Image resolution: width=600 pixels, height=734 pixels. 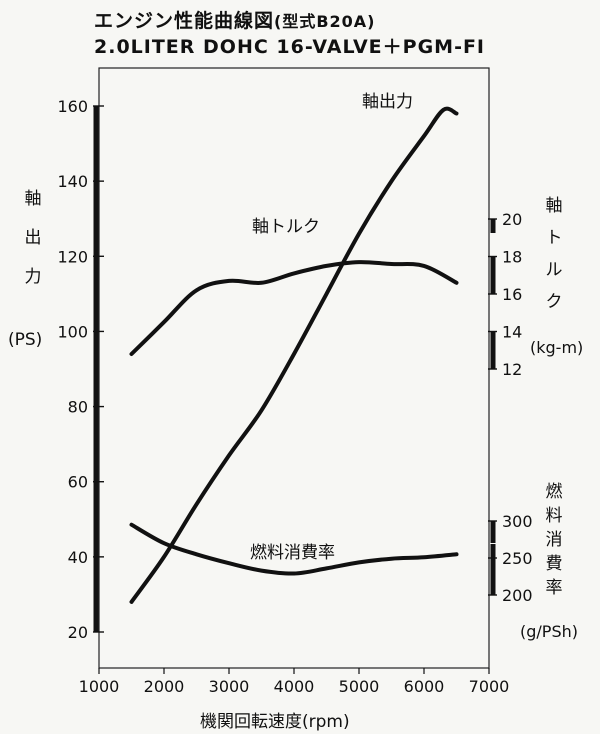 I want to click on left-tick-label: 80, so click(x=78, y=407).